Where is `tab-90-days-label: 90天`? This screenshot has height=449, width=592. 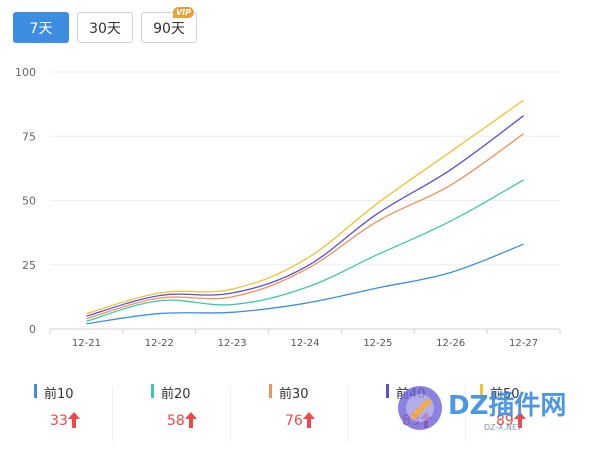 tab-90-days-label: 90天 is located at coordinates (169, 28).